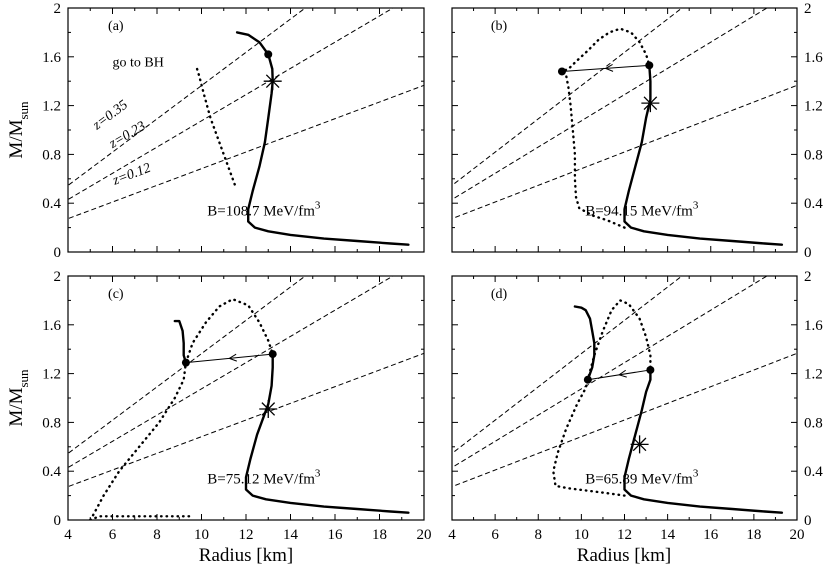 Image resolution: width=830 pixels, height=573 pixels. I want to click on b-annotation: B=65.89 MeV/fm3, so click(642, 477).